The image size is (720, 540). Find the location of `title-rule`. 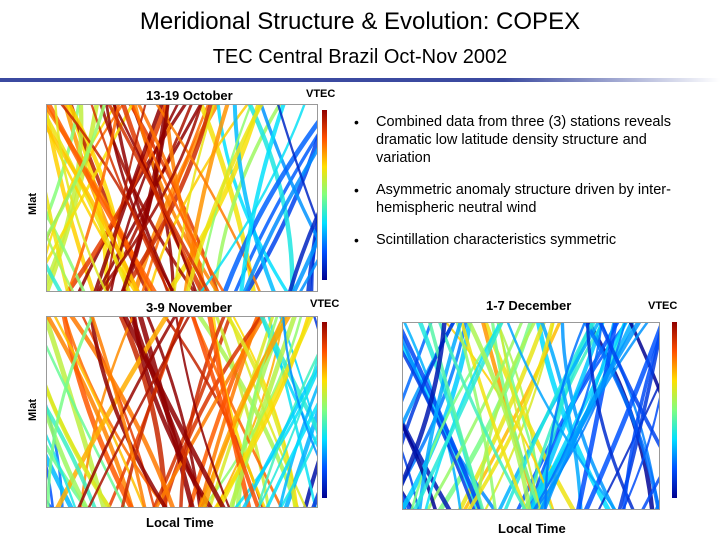

title-rule is located at coordinates (360, 80).